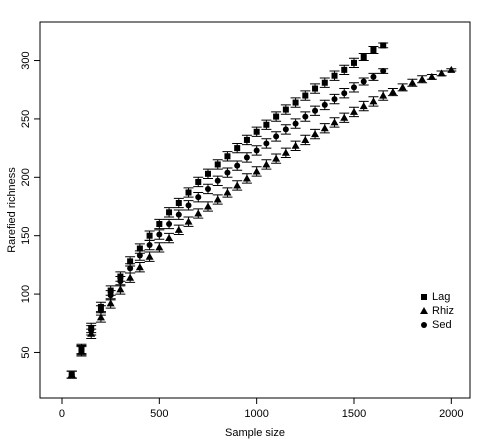 The width and height of the screenshot is (503, 448). I want to click on legend-label: Lag, so click(441, 297).